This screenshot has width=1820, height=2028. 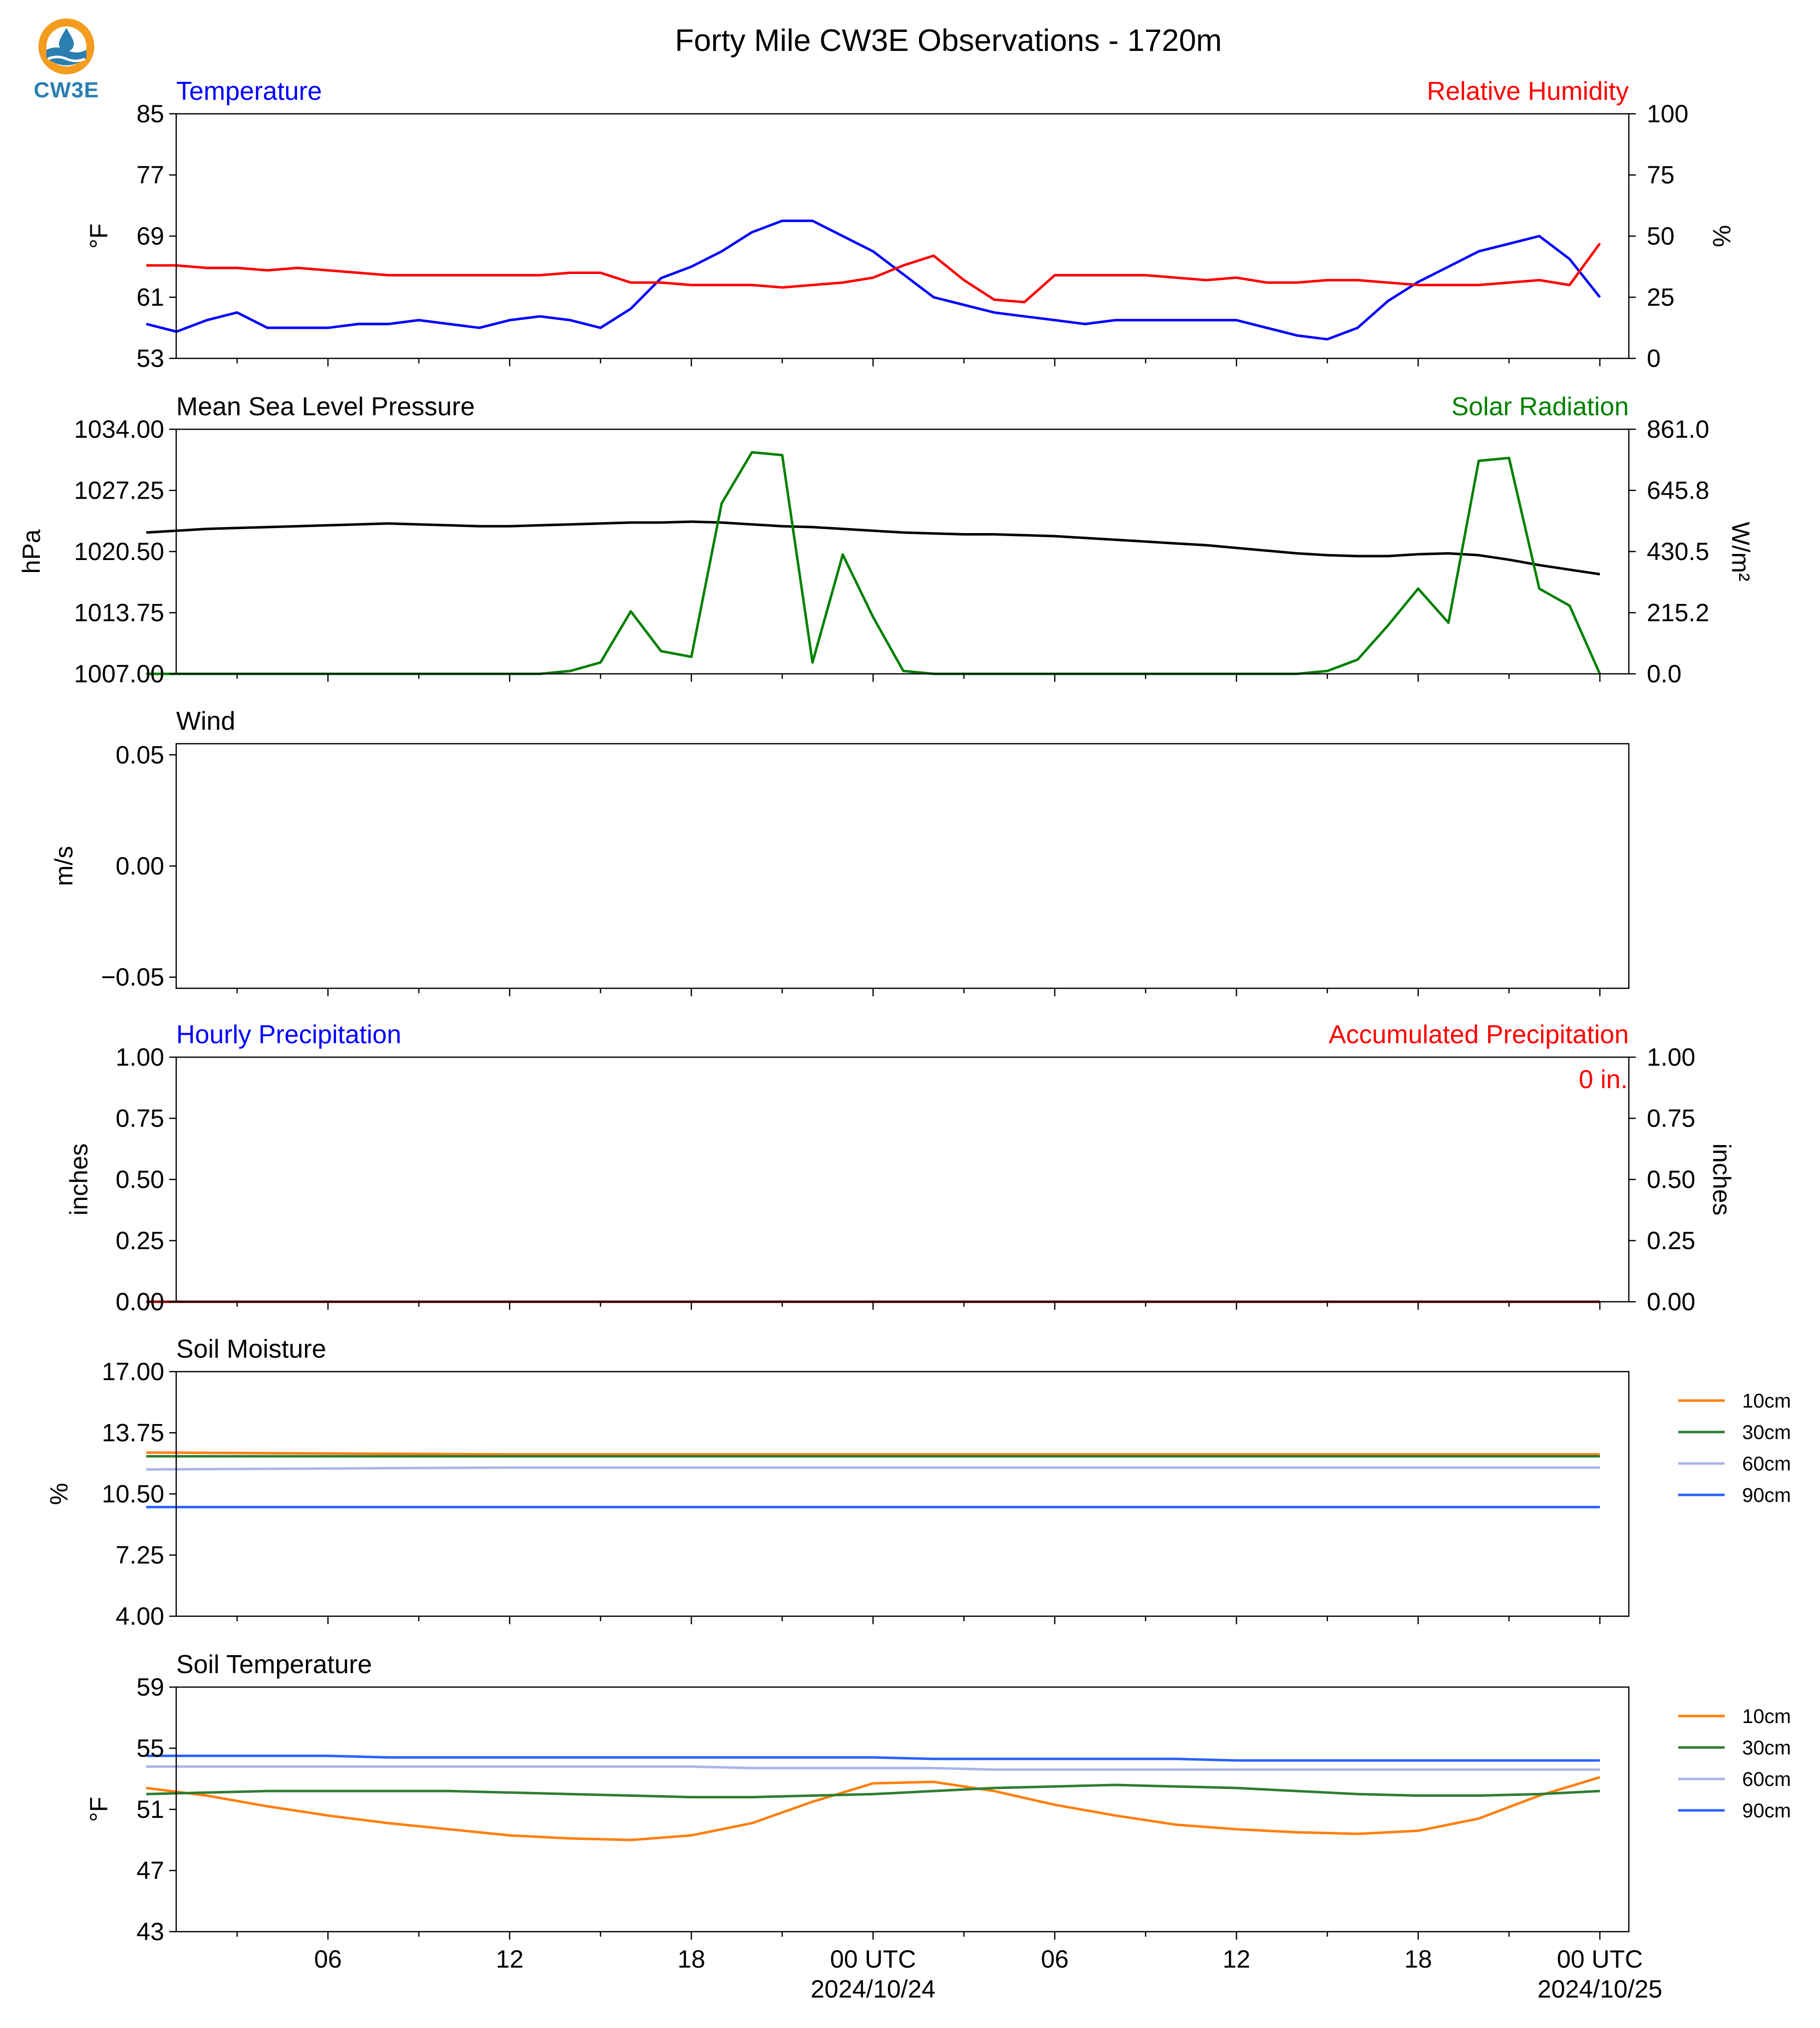 I want to click on y2-tick-label: 75, so click(x=1661, y=175).